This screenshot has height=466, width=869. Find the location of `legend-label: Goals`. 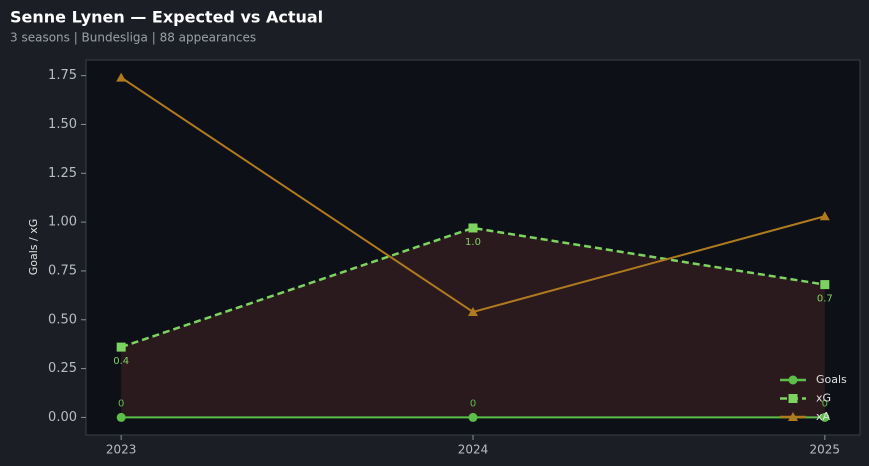

legend-label: Goals is located at coordinates (831, 379).